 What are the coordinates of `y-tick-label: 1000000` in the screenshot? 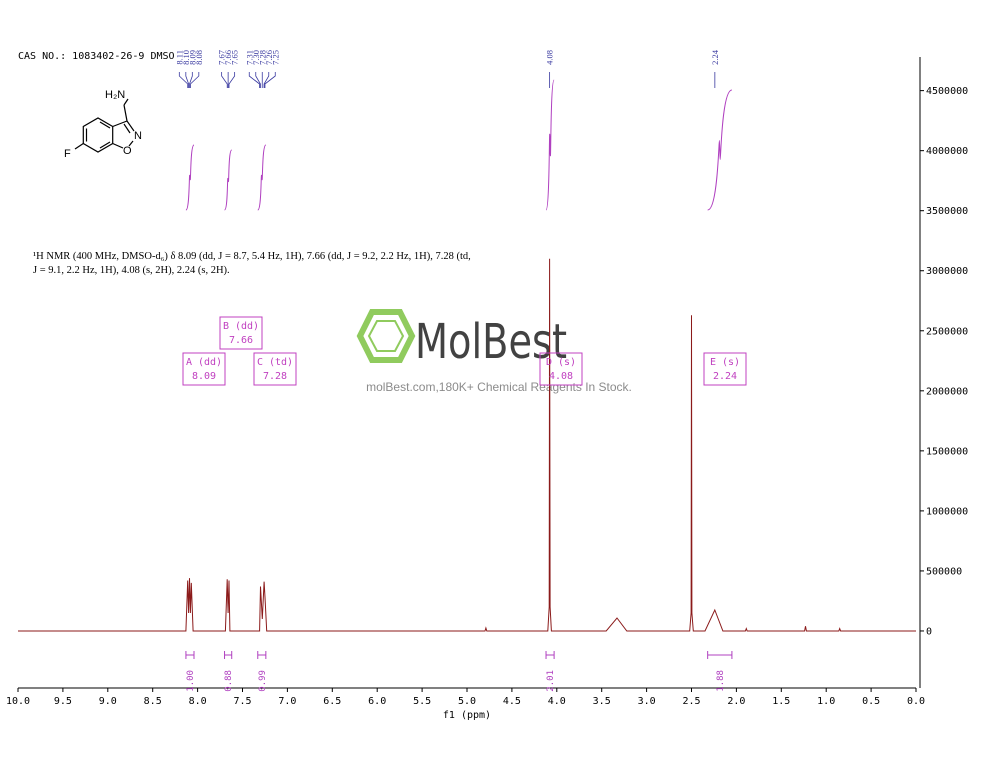 It's located at (947, 511).